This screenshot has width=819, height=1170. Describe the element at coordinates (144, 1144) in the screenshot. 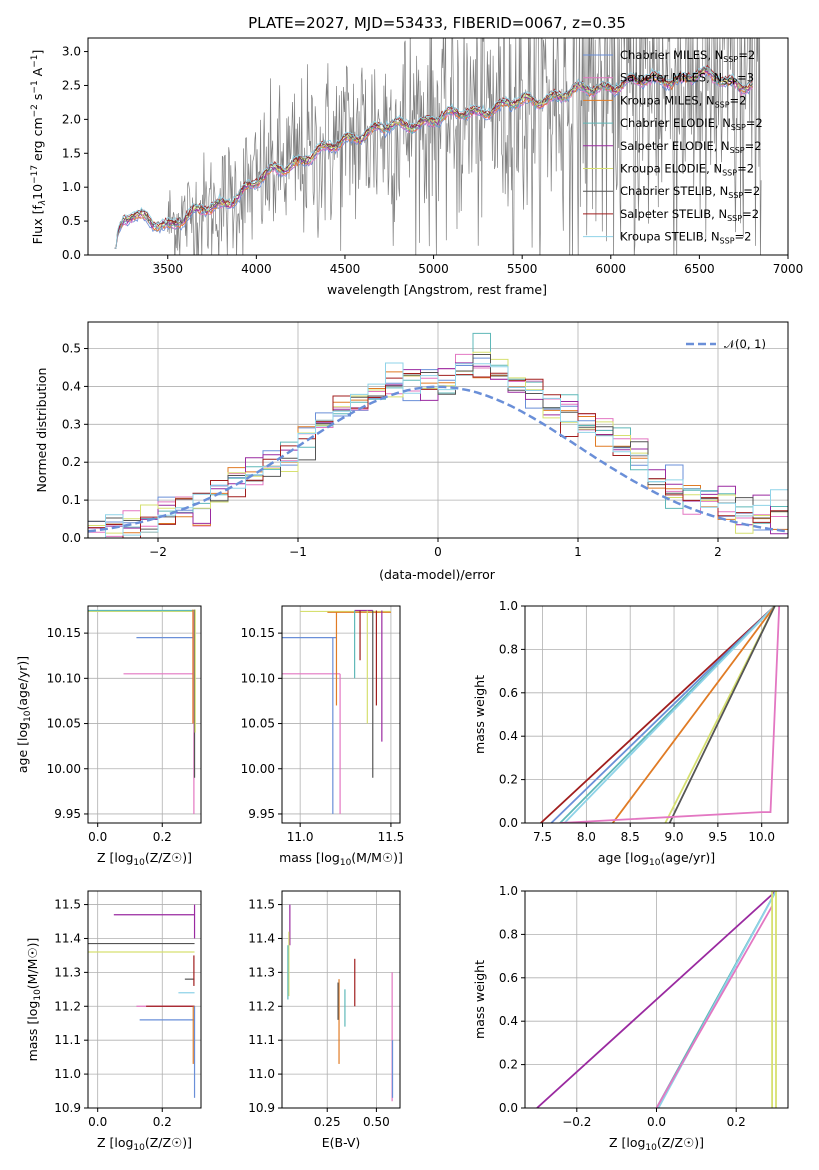

I see `mass-vs-z-xlabel: Z [log10(Z/Z☉)]` at that location.